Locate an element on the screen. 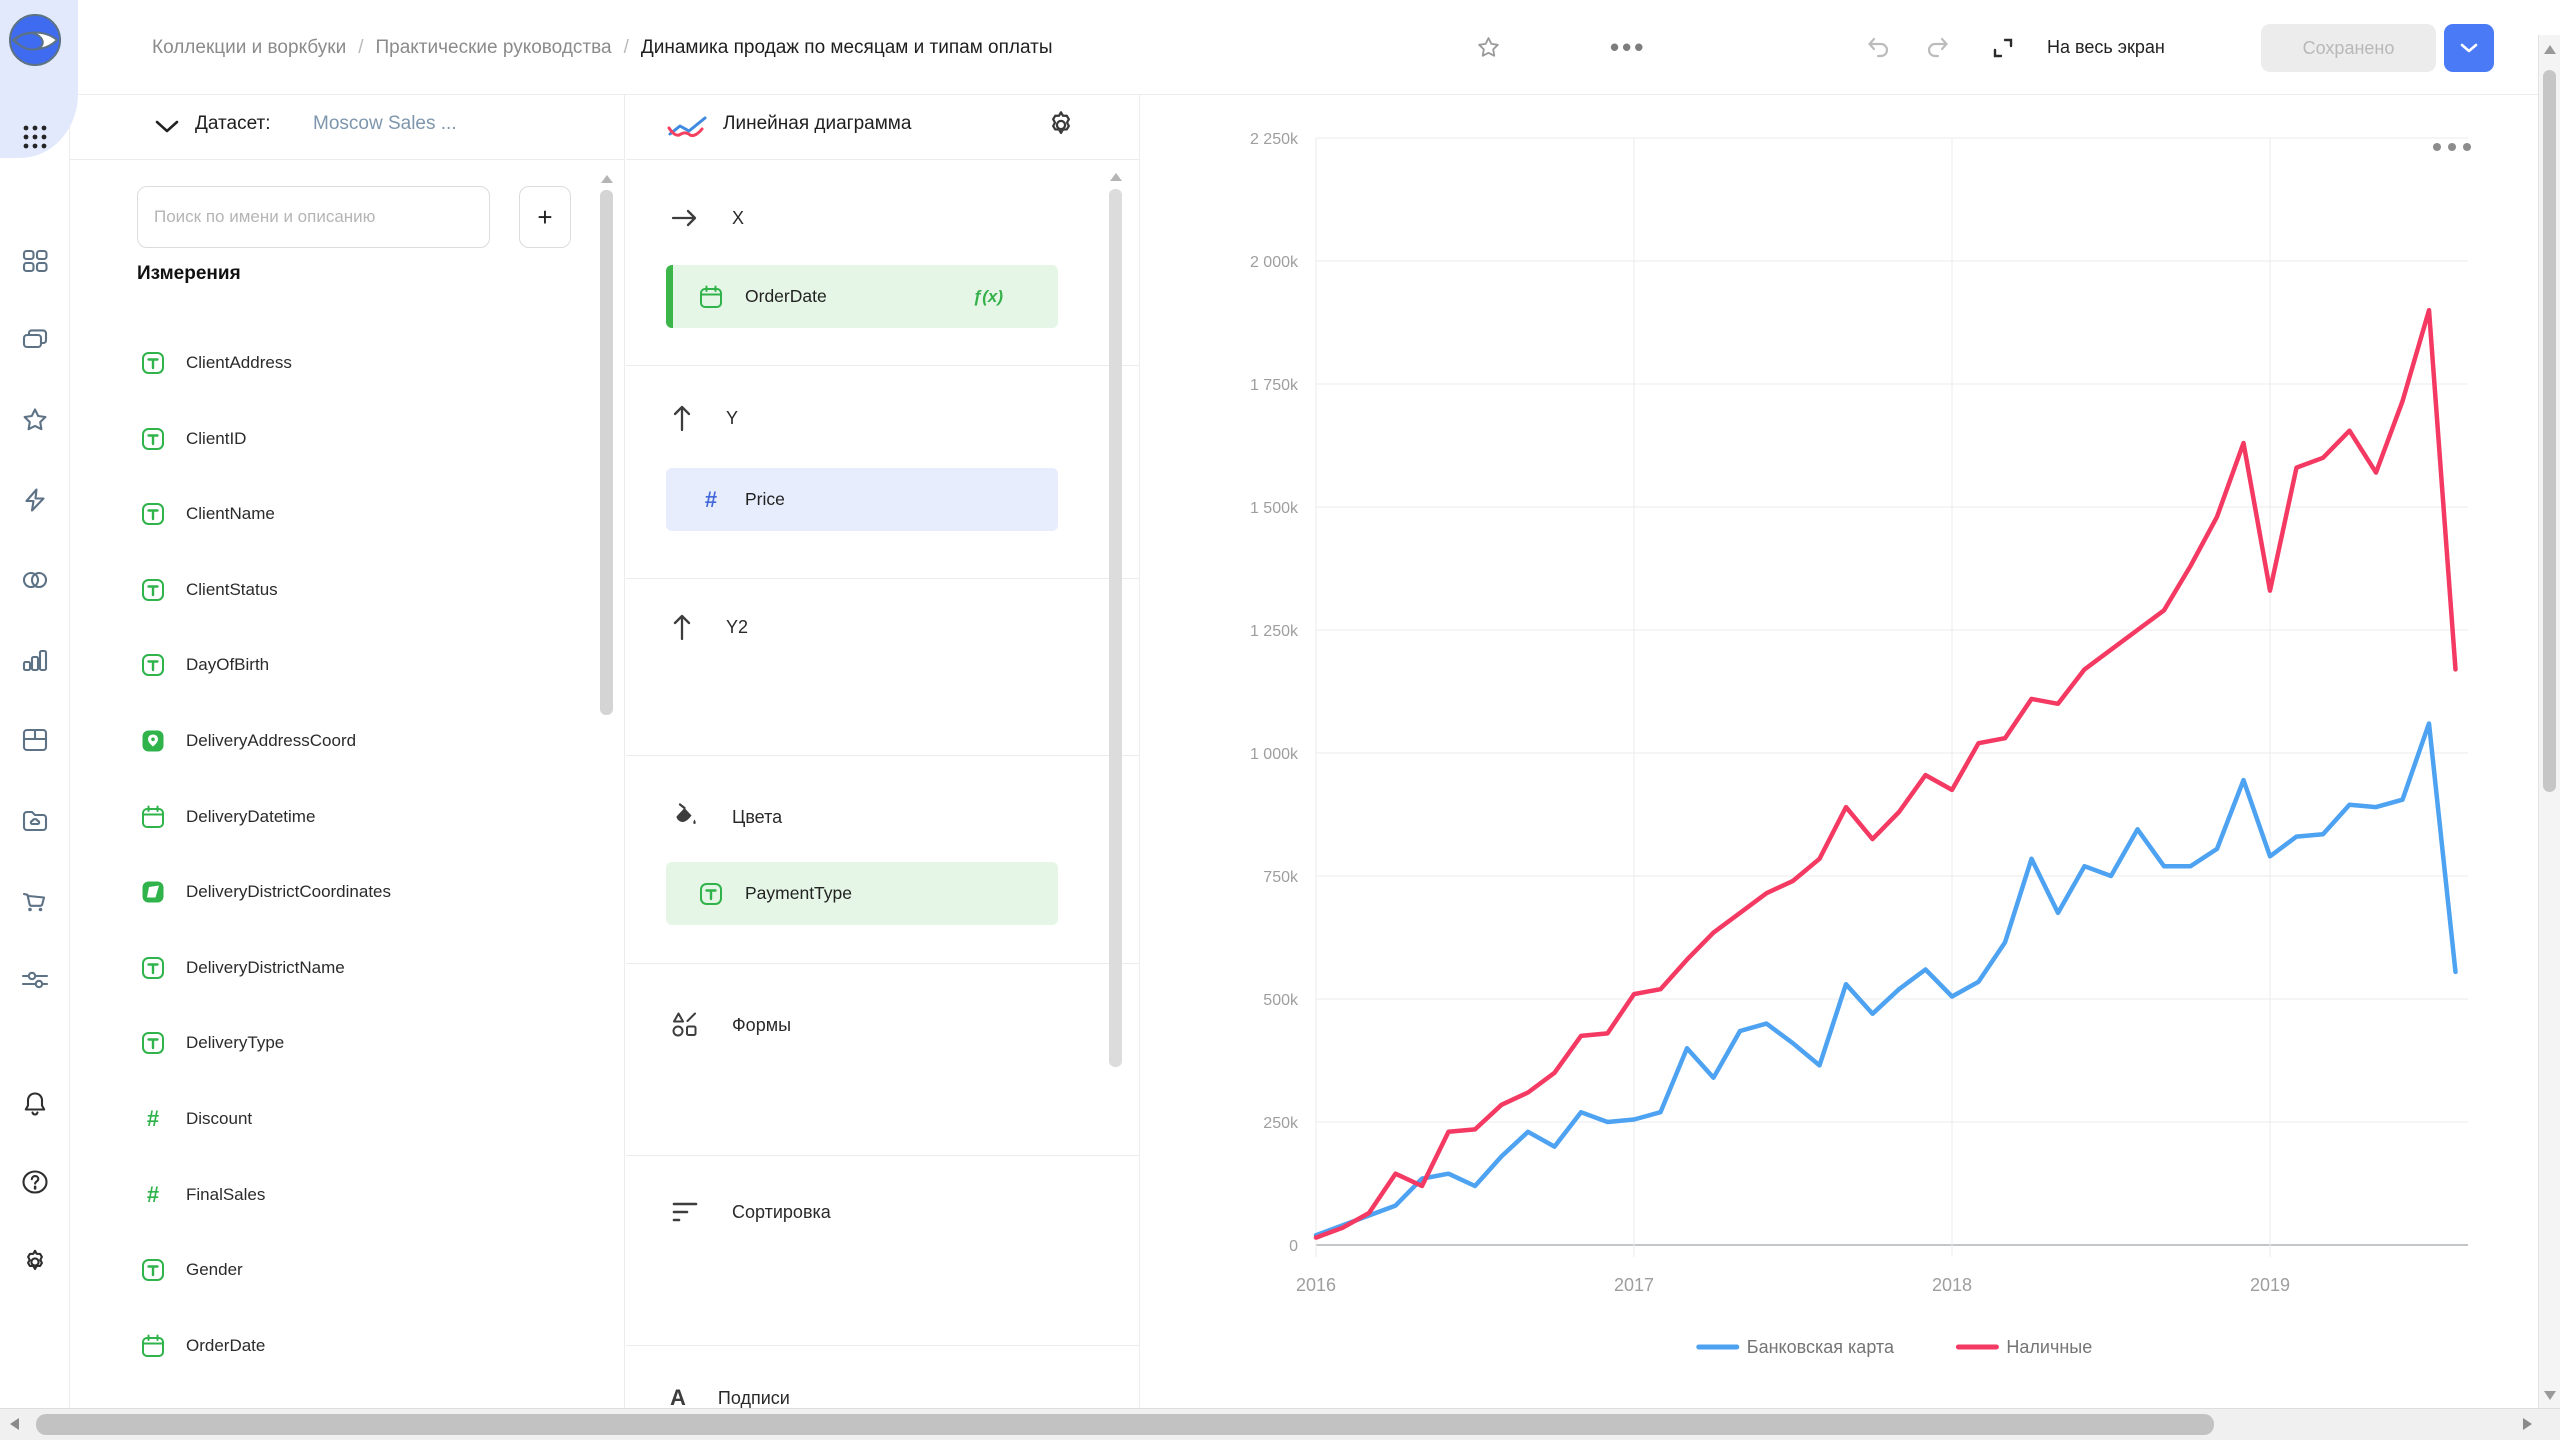 The image size is (2560, 1440). field-list-scrollbar is located at coordinates (606, 452).